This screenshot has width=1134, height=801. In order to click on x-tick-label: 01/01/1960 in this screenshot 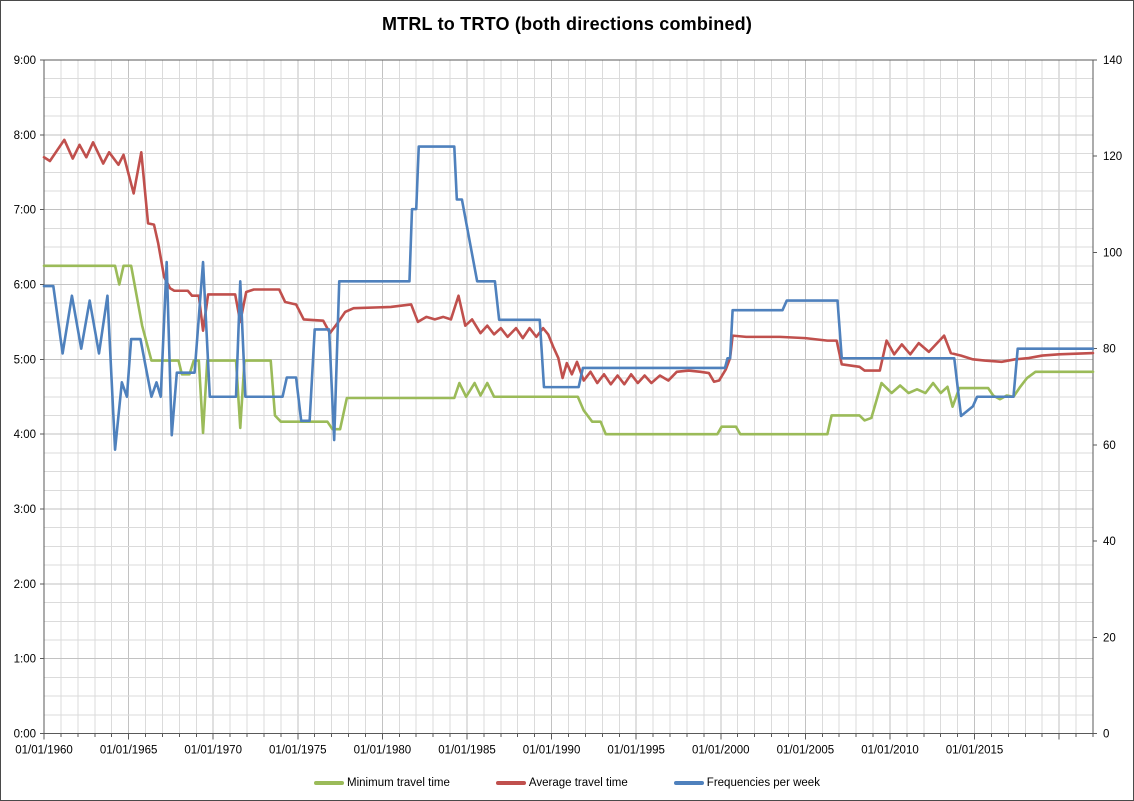, I will do `click(44, 751)`.